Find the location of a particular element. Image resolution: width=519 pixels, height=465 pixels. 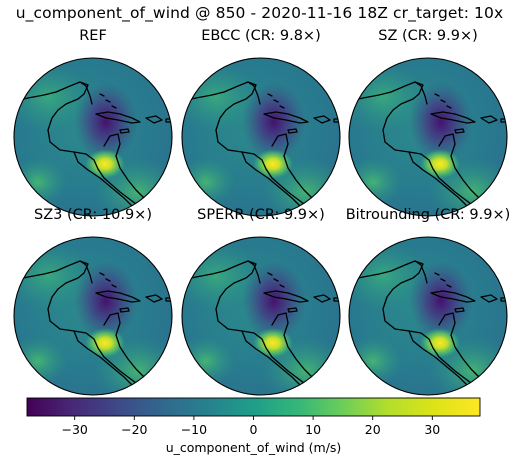

colorbar-tick-label: −30 is located at coordinates (74, 429).